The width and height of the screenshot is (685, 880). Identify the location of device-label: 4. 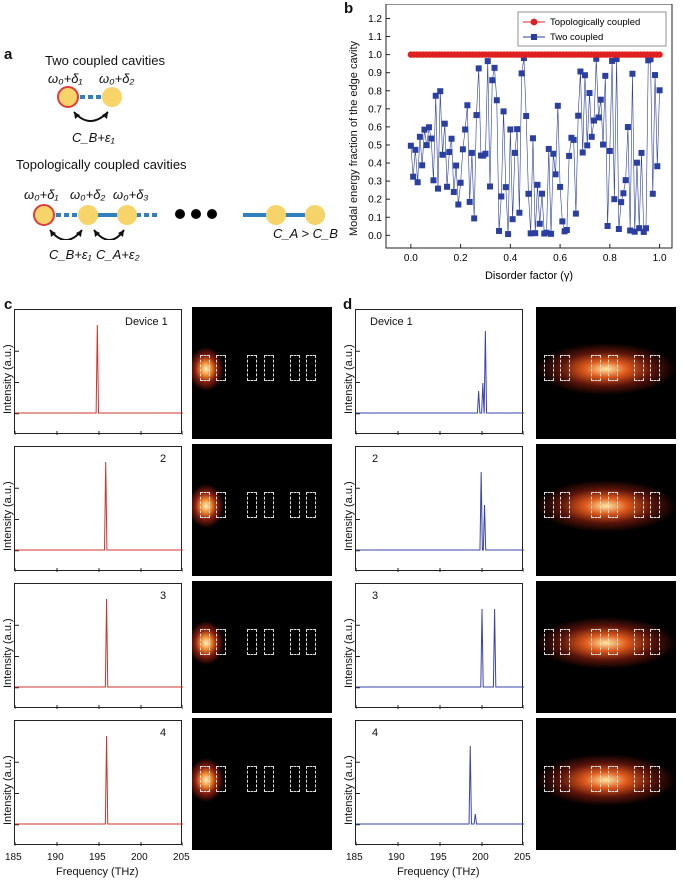
(163, 733).